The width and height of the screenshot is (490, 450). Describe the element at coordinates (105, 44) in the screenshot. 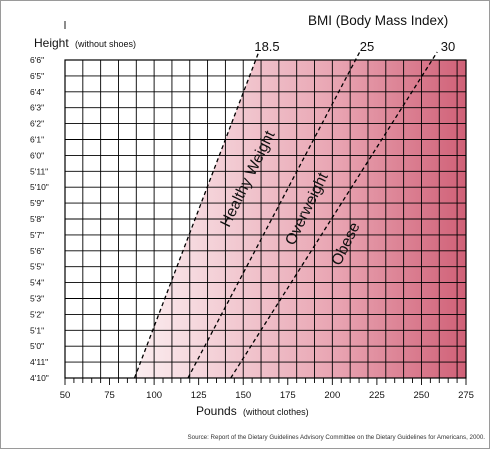

I see `y-axis-label-sub: (without shoes)` at that location.